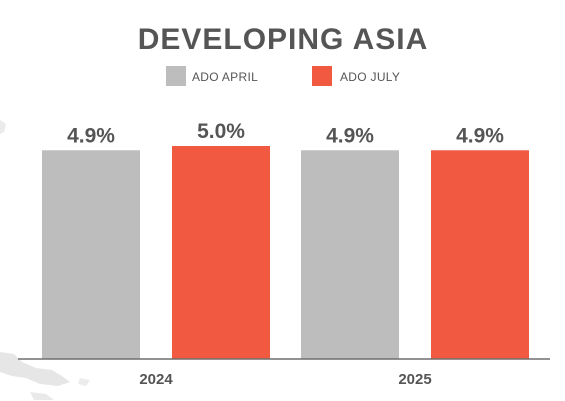 The height and width of the screenshot is (401, 565). What do you see at coordinates (91, 135) in the screenshot?
I see `value-label-2024-ado-april: 4.9%` at bounding box center [91, 135].